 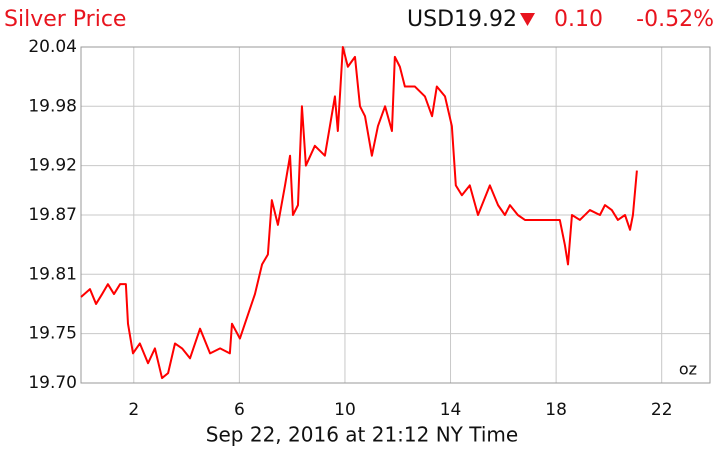 What do you see at coordinates (52, 166) in the screenshot?
I see `y-tick-label: 19.92` at bounding box center [52, 166].